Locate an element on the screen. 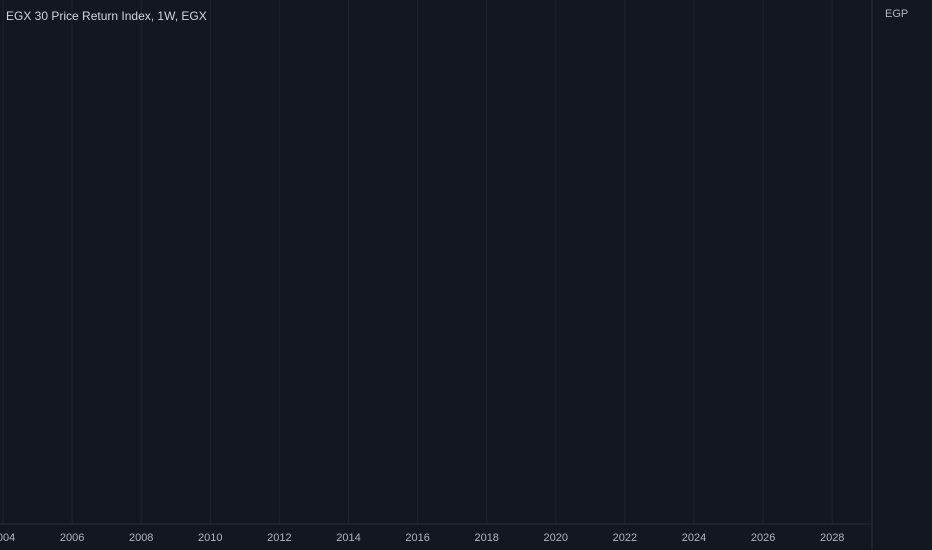 The height and width of the screenshot is (550, 932). x-tick-label: 2010 is located at coordinates (210, 538).